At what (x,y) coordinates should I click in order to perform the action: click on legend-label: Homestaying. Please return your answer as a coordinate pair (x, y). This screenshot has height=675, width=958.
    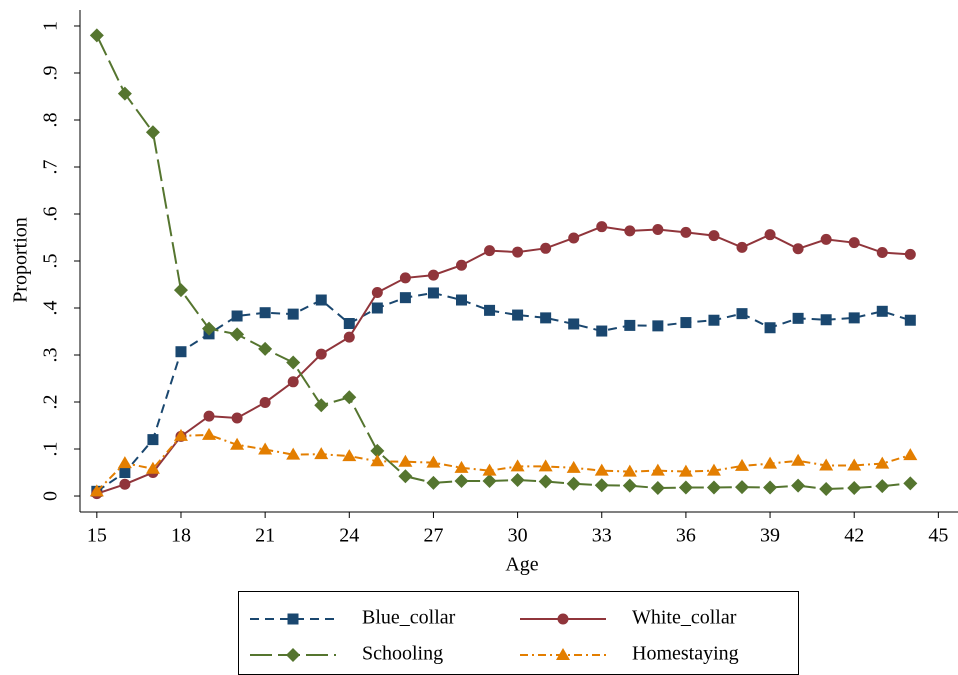
    Looking at the image, I should click on (685, 654).